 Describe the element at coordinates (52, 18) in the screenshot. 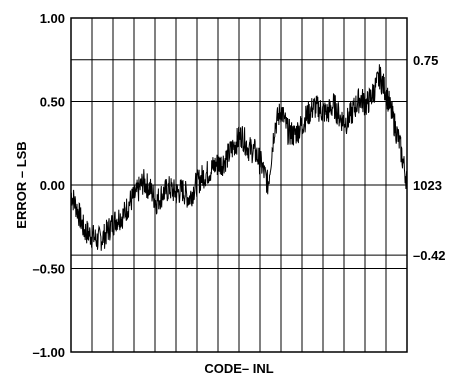

I see `y-tick-label: 1.00` at that location.